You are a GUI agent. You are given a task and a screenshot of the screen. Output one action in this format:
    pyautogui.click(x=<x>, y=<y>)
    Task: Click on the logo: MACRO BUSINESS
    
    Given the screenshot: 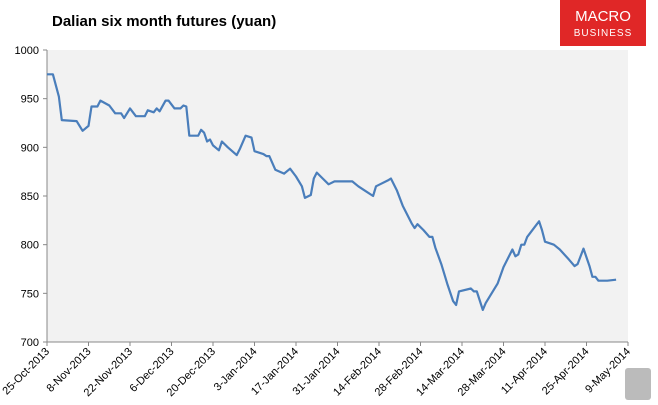 What is the action you would take?
    pyautogui.click(x=603, y=23)
    